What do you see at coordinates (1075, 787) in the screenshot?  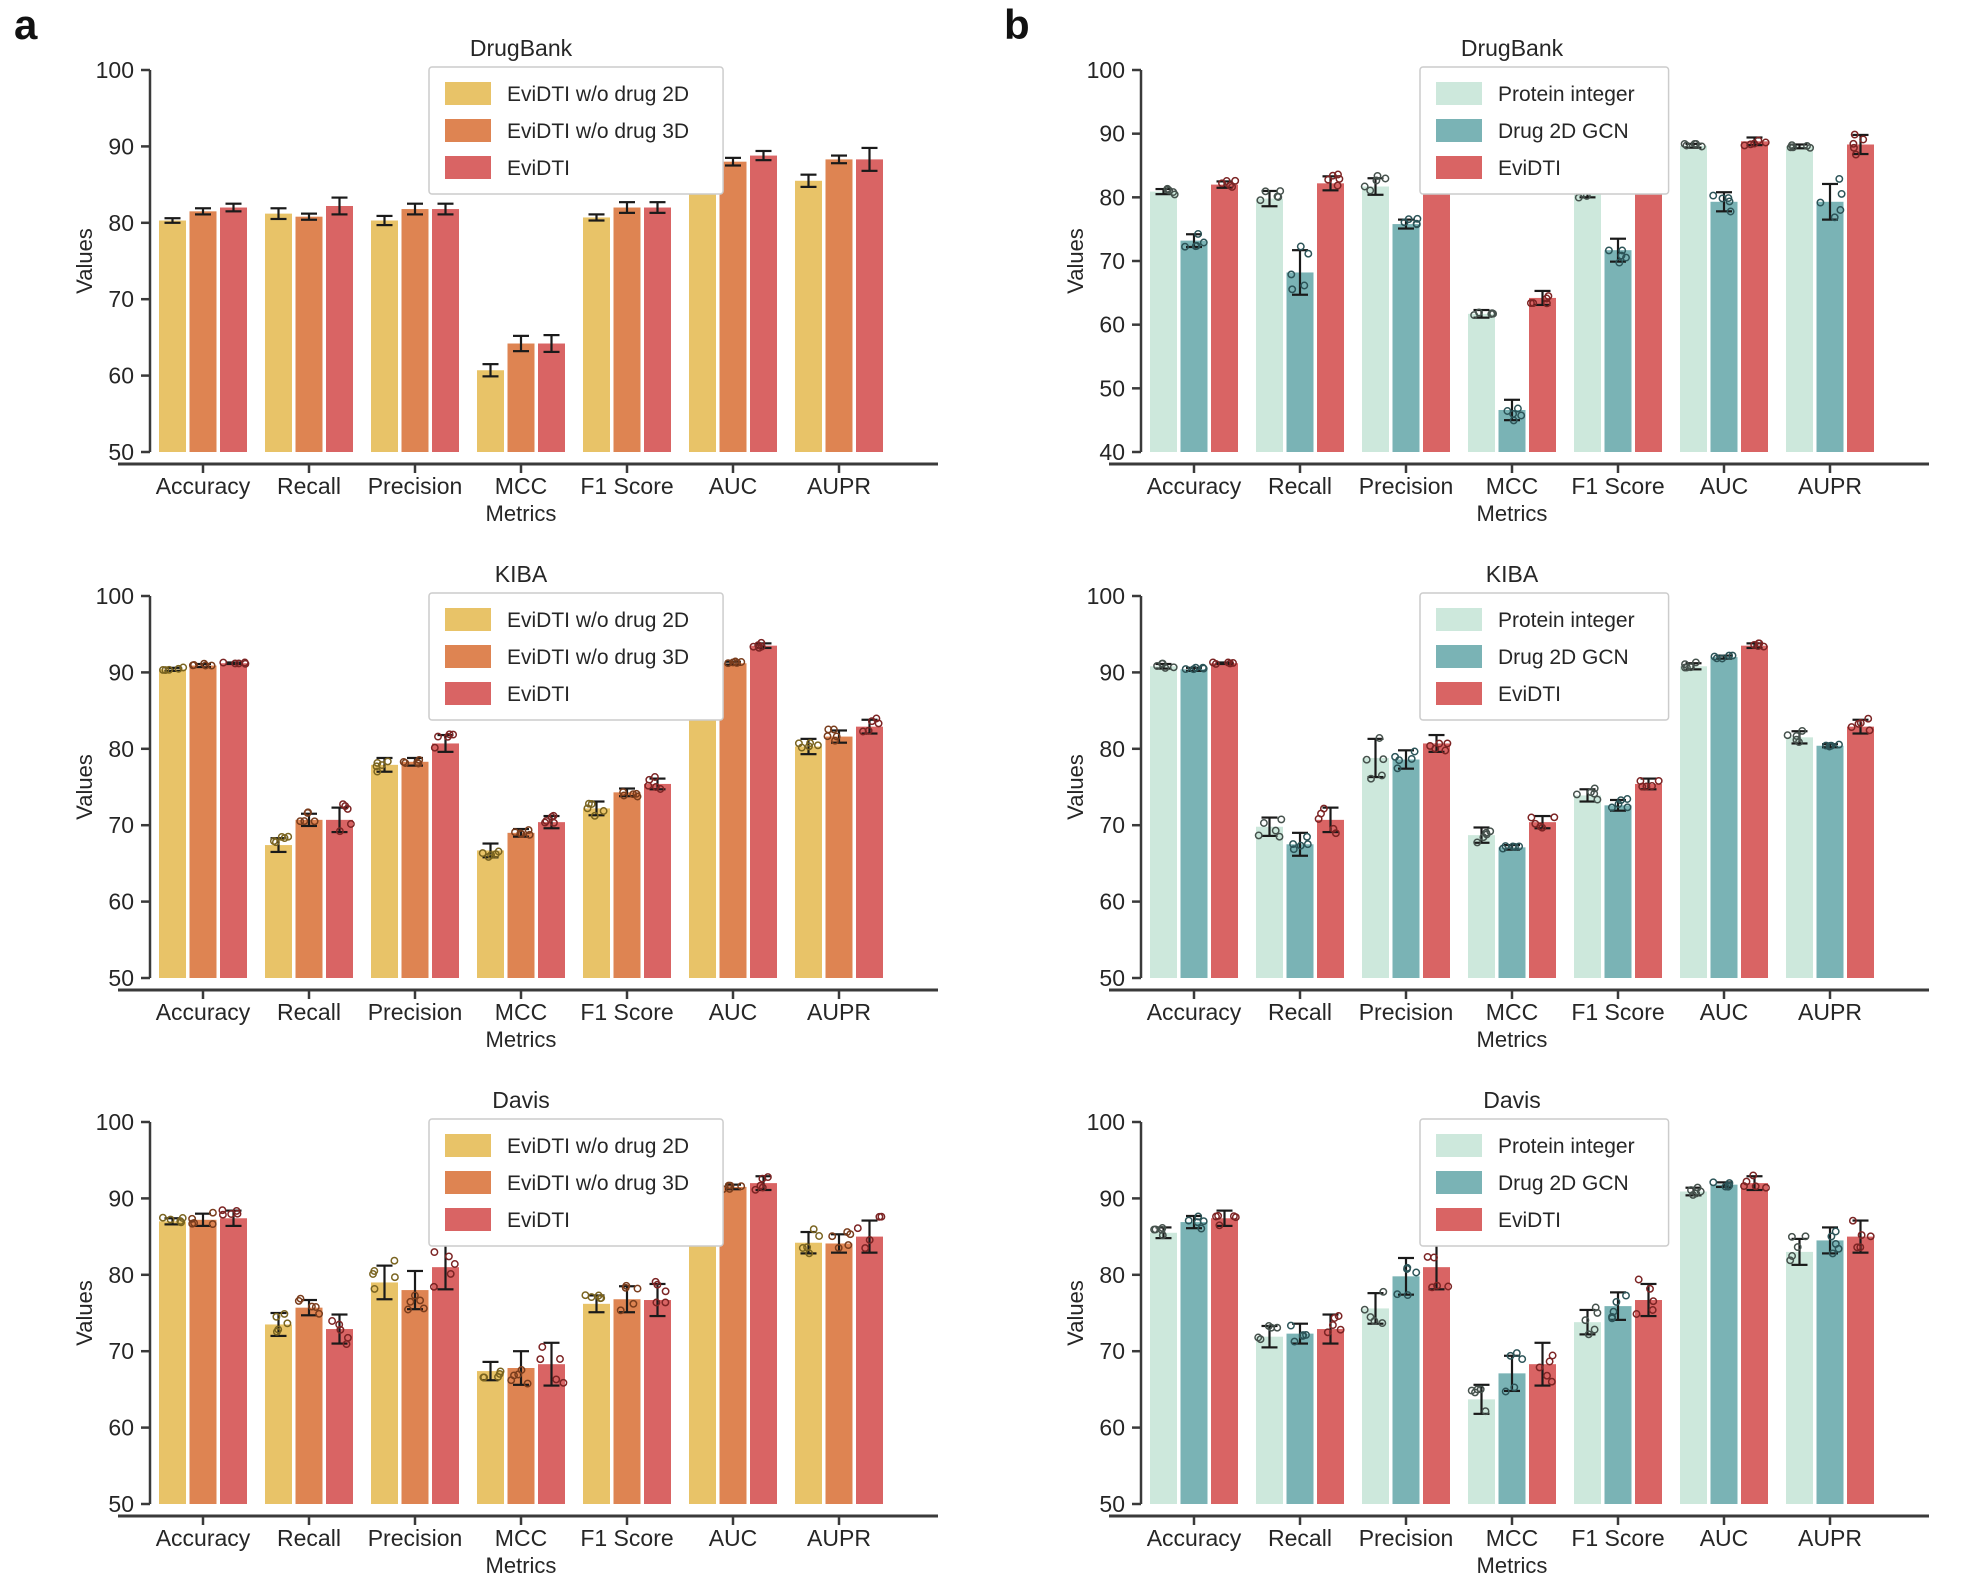 I see `y-axis-label: Values` at bounding box center [1075, 787].